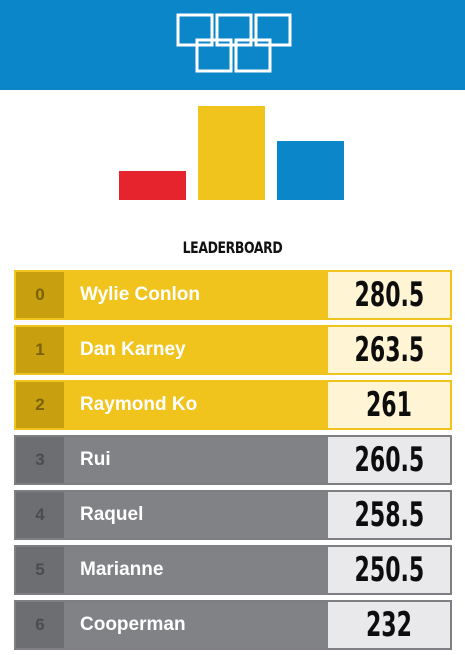 The width and height of the screenshot is (465, 655). What do you see at coordinates (233, 570) in the screenshot?
I see `leaderboard-row: 5 Marianne 250.5` at bounding box center [233, 570].